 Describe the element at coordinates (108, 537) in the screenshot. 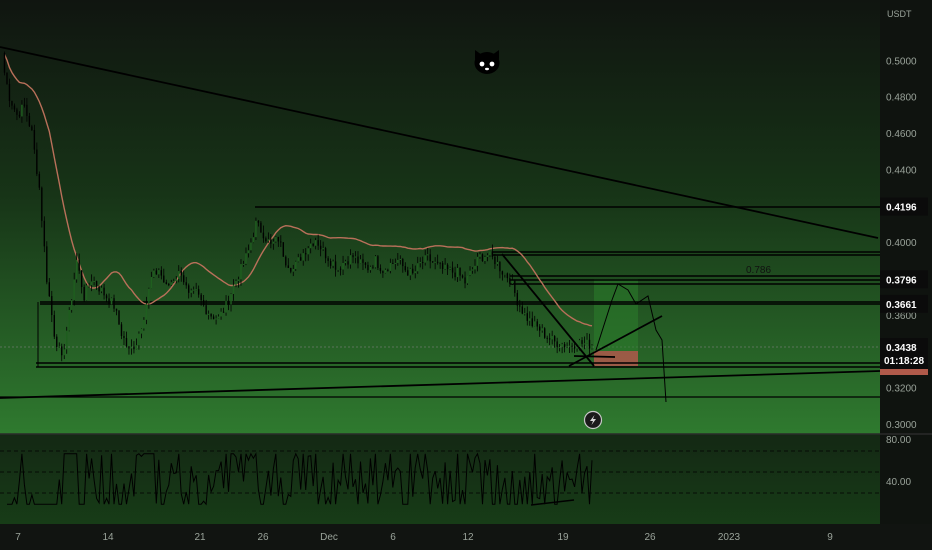

I see `time-tick: 14` at that location.